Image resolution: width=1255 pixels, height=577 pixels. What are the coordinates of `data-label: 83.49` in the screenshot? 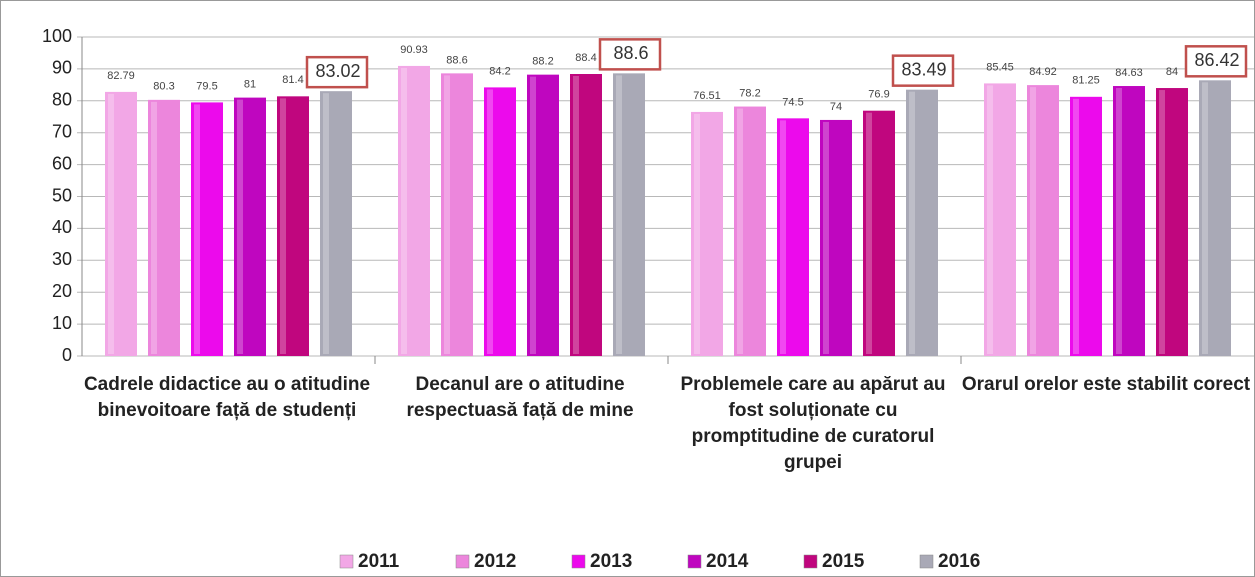 It's located at (923, 69).